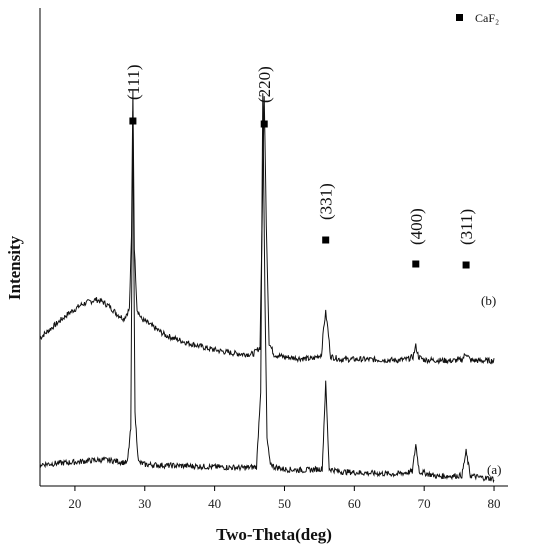 The width and height of the screenshot is (544, 550). I want to click on series-label-a: (a), so click(494, 469).